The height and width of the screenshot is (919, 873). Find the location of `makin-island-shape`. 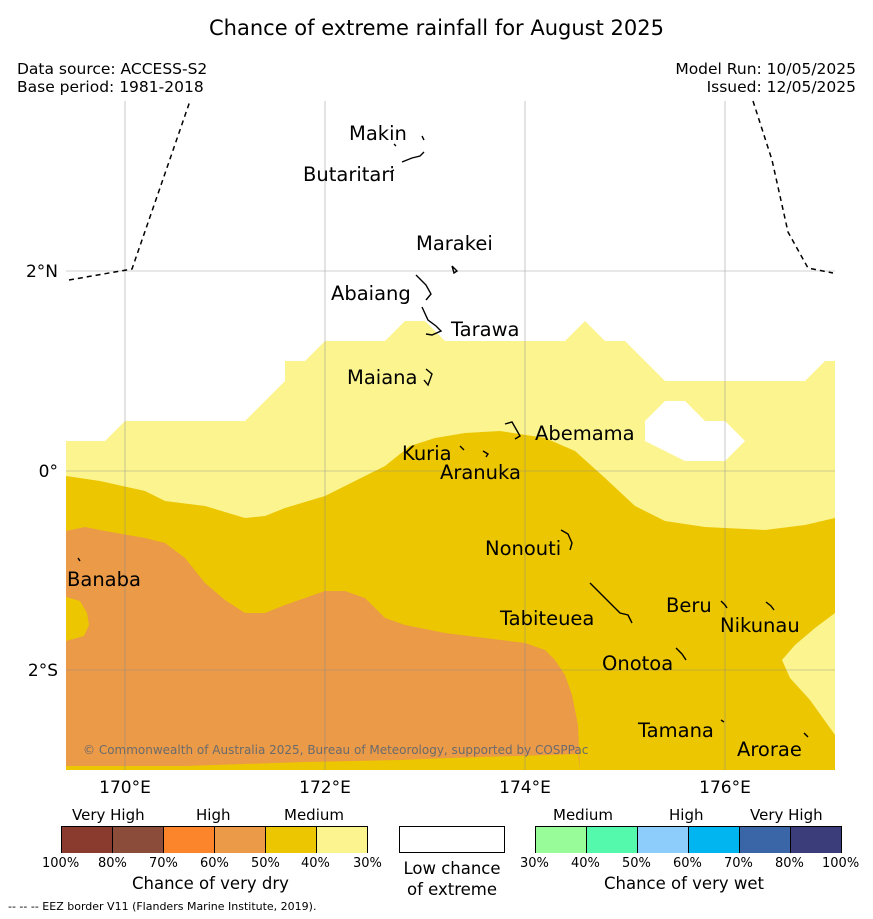

makin-island-shape is located at coordinates (409, 141).